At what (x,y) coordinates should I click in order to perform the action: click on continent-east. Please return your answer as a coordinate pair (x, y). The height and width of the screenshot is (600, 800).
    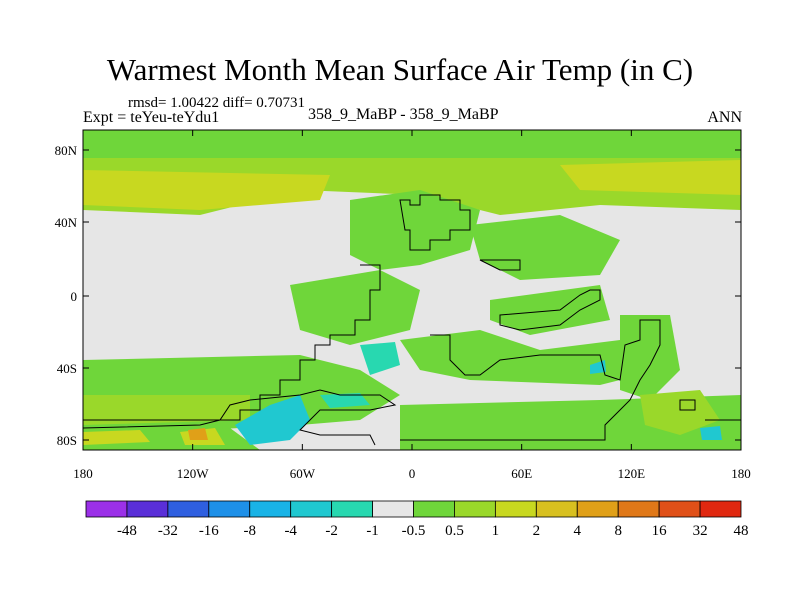
    Looking at the image, I should click on (550, 310).